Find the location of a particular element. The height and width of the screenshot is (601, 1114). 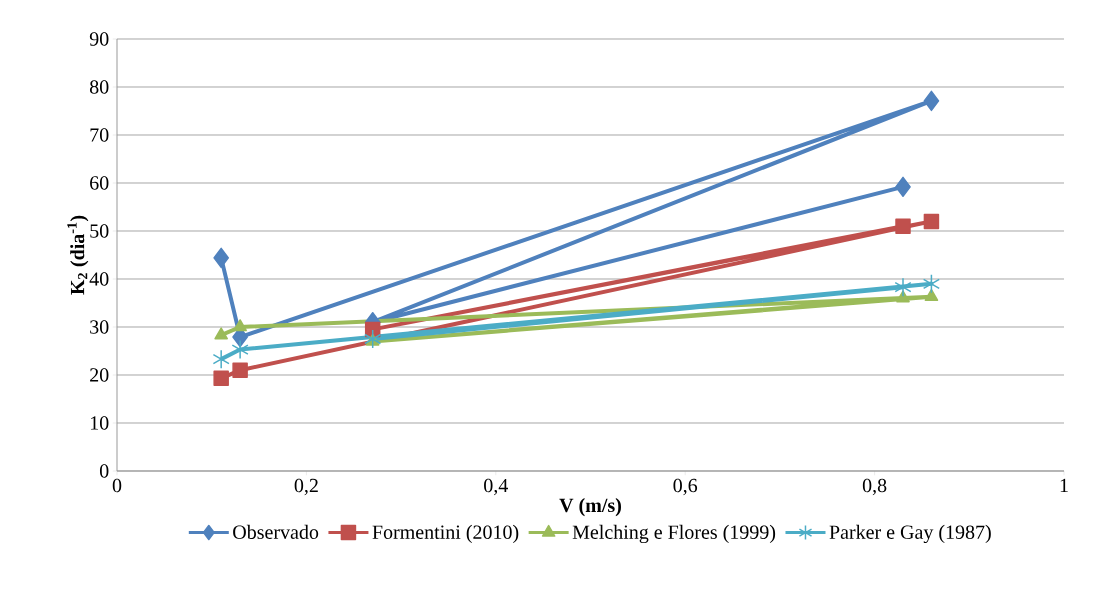

legend-label: Formentini (2010) is located at coordinates (445, 533).